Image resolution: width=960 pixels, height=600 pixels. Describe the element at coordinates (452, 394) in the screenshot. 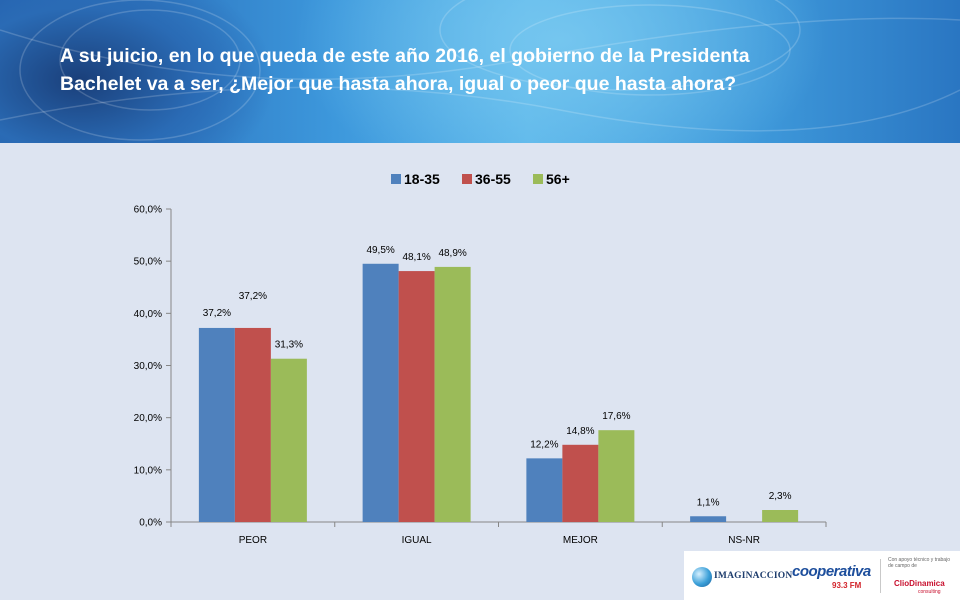

I see `bar-56+-igual` at that location.